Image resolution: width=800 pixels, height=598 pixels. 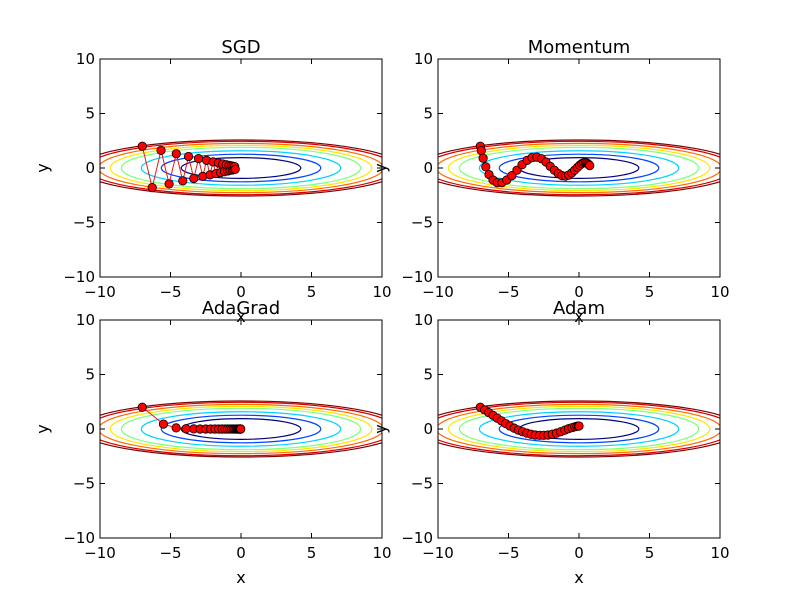 What do you see at coordinates (579, 47) in the screenshot?
I see `subplot-title: Momentum` at bounding box center [579, 47].